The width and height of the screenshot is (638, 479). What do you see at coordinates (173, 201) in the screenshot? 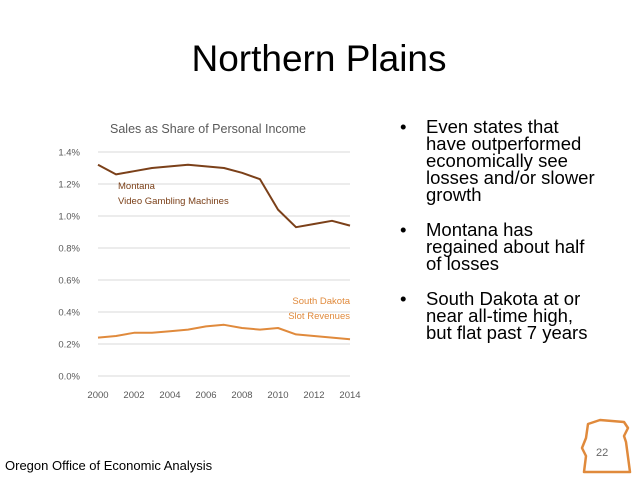
I see `series-label: Video Gambling Machines` at bounding box center [173, 201].